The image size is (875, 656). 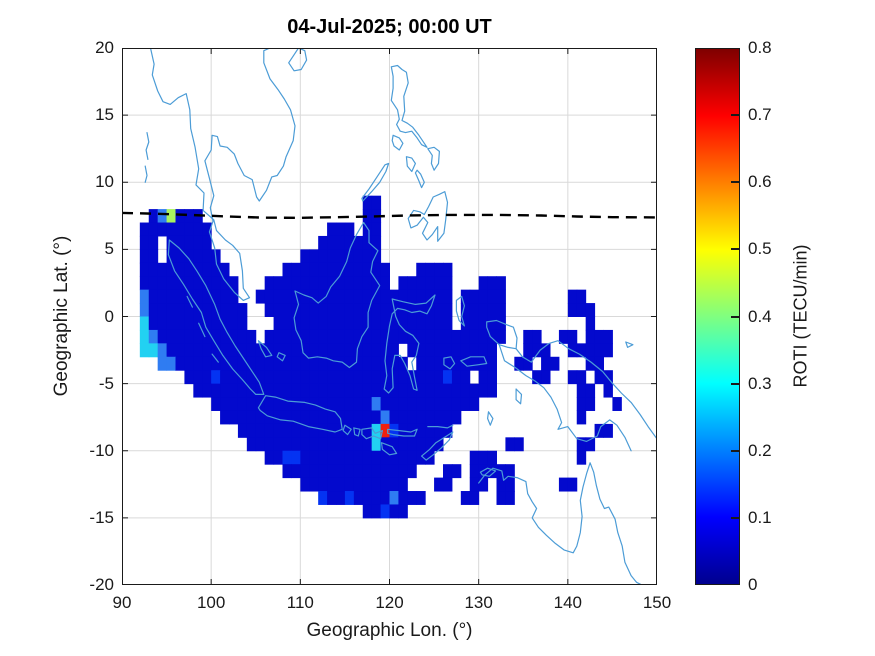 I want to click on y-tick-label: 15, so click(x=104, y=115).